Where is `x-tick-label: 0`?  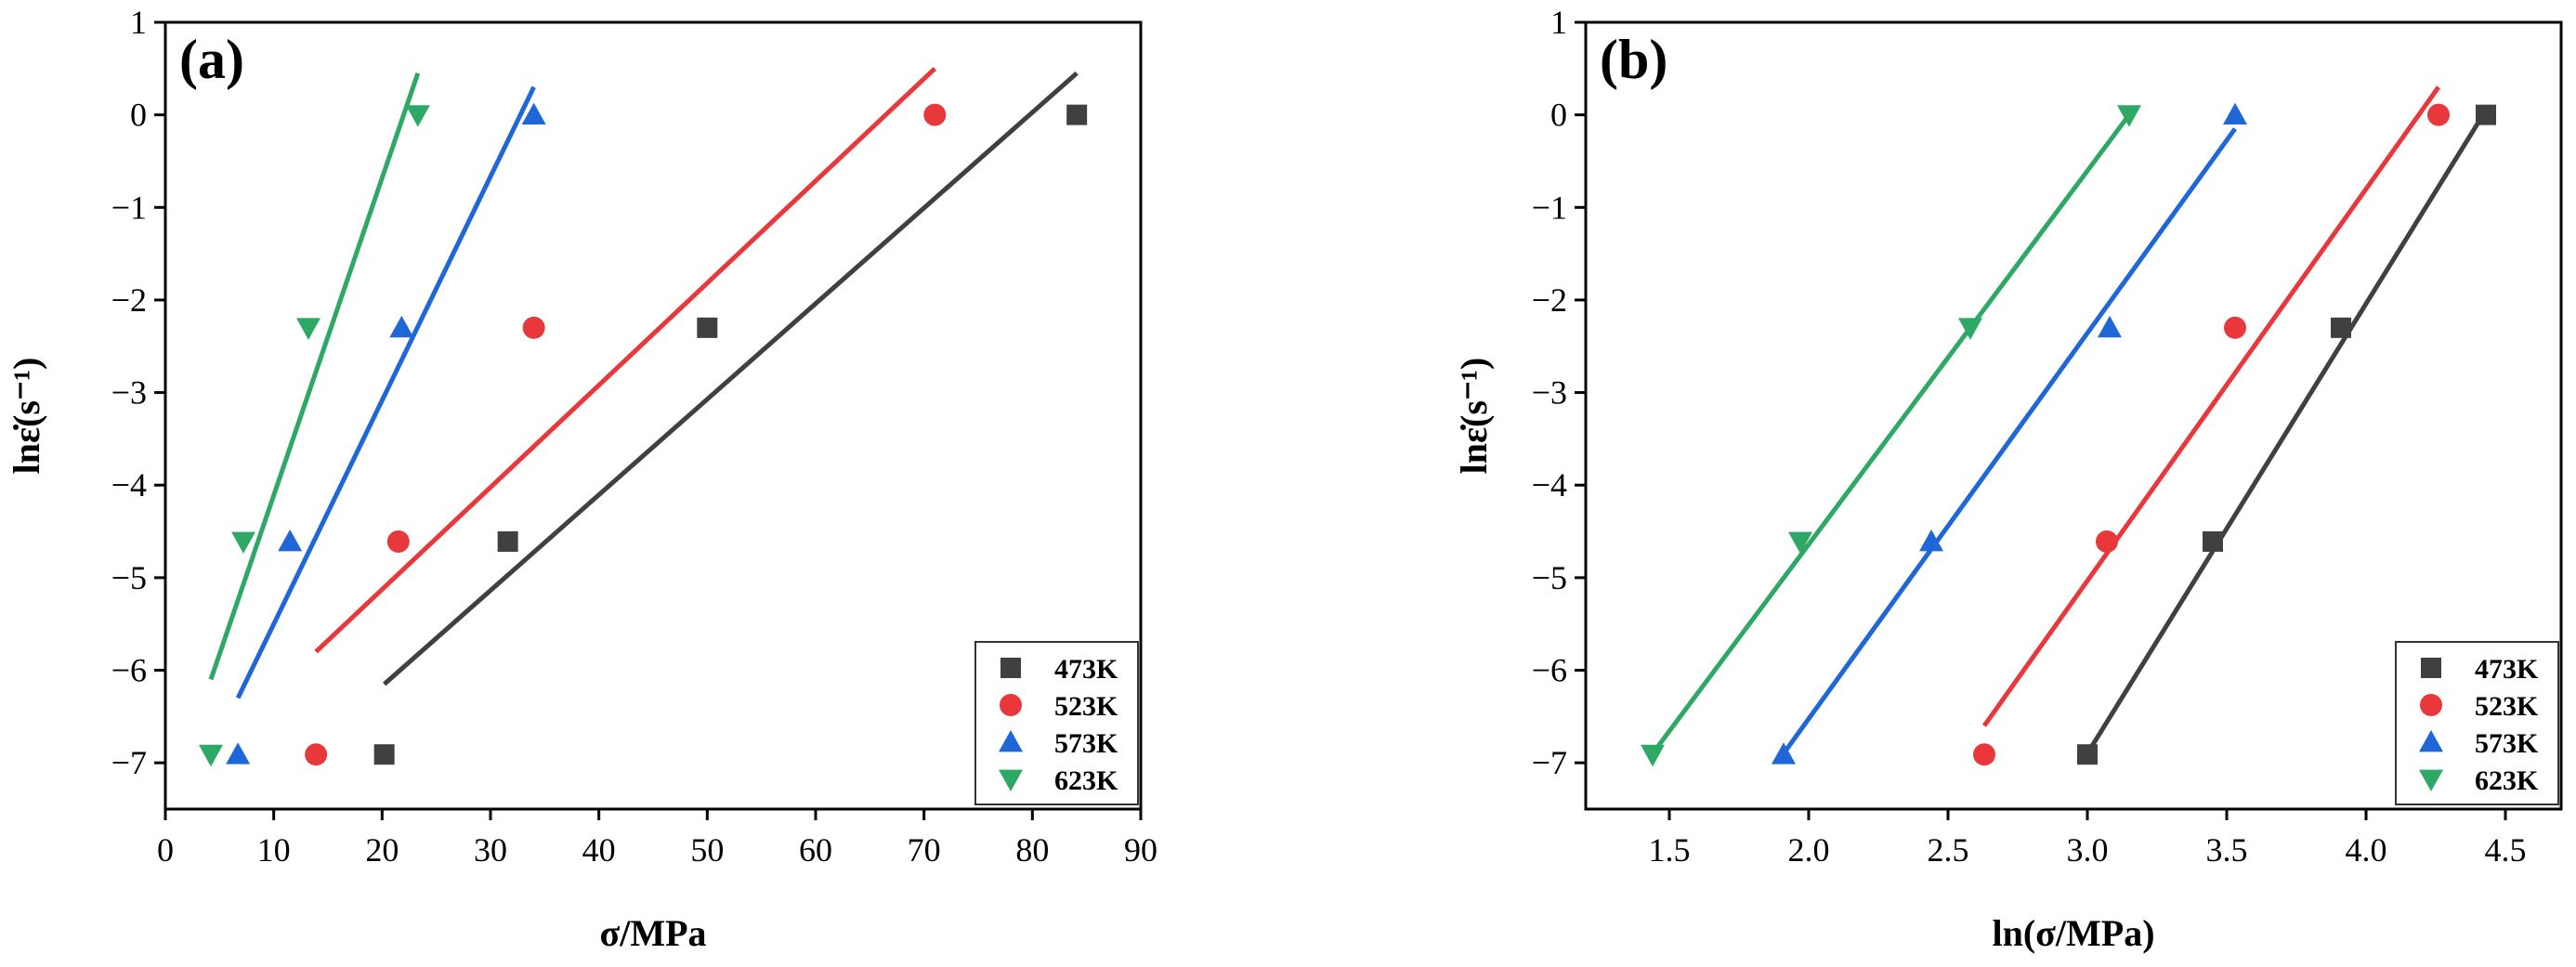
x-tick-label: 0 is located at coordinates (166, 850).